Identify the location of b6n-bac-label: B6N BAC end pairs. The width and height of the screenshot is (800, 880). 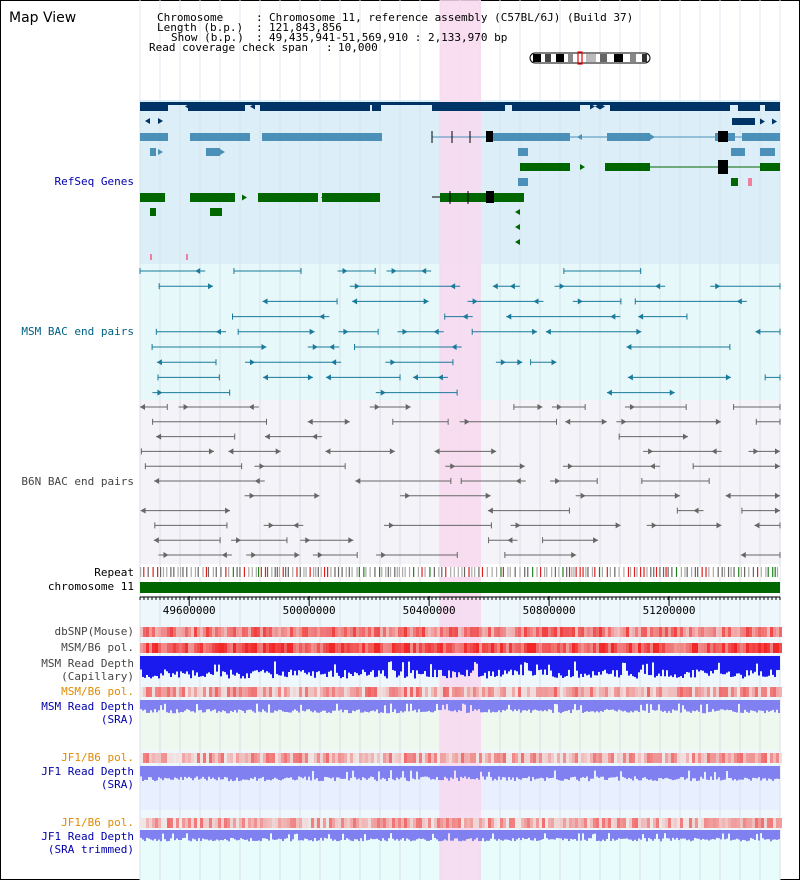
(77, 481).